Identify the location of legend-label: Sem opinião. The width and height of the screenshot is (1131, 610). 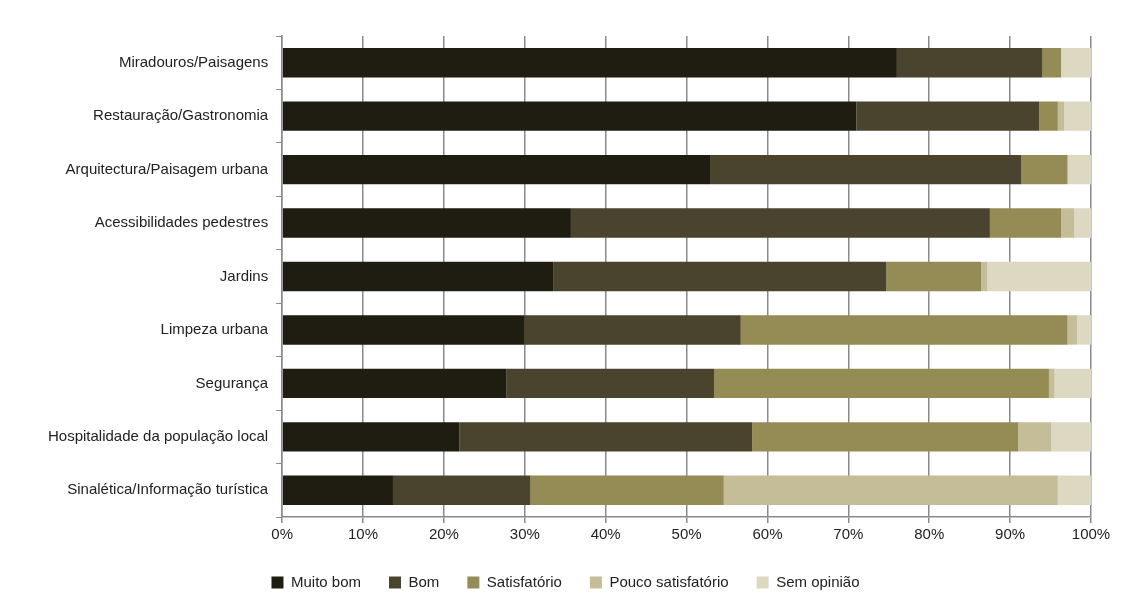
(818, 581).